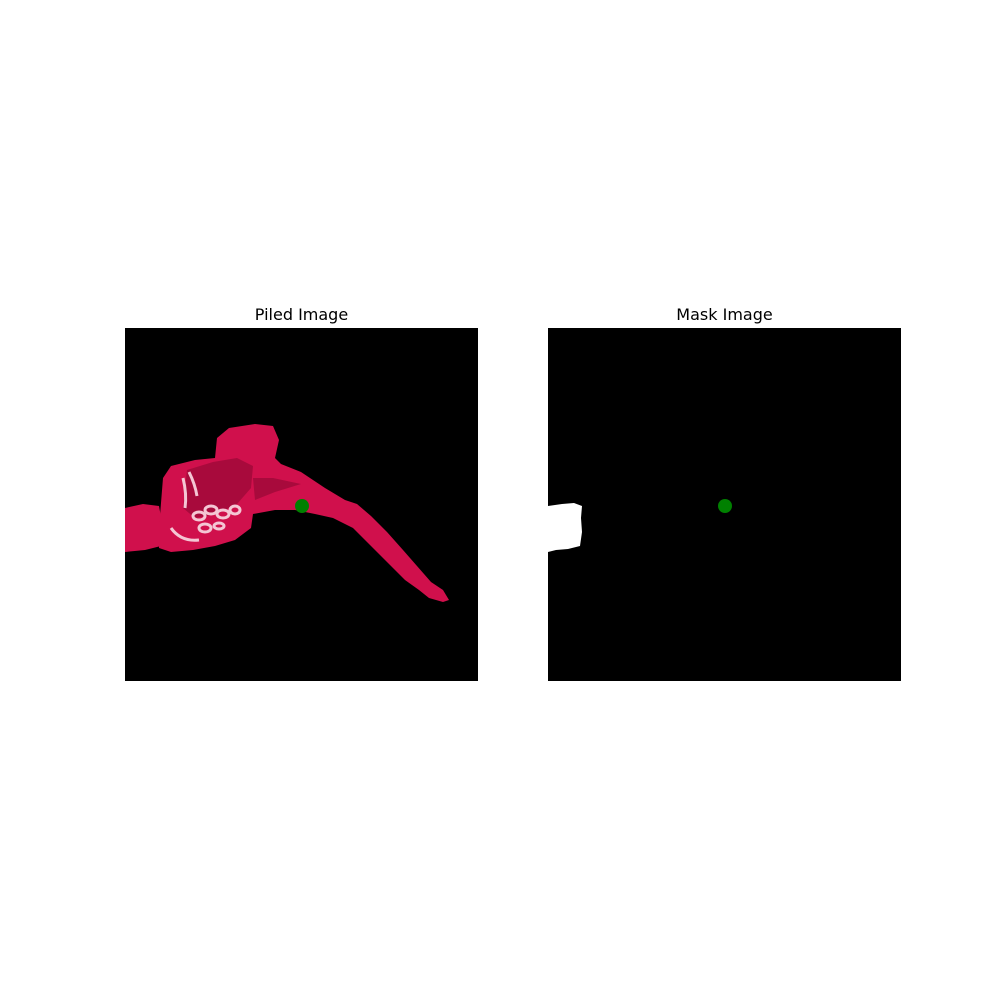 This screenshot has height=1000, width=1000. I want to click on mask-image-canvas, so click(724, 504).